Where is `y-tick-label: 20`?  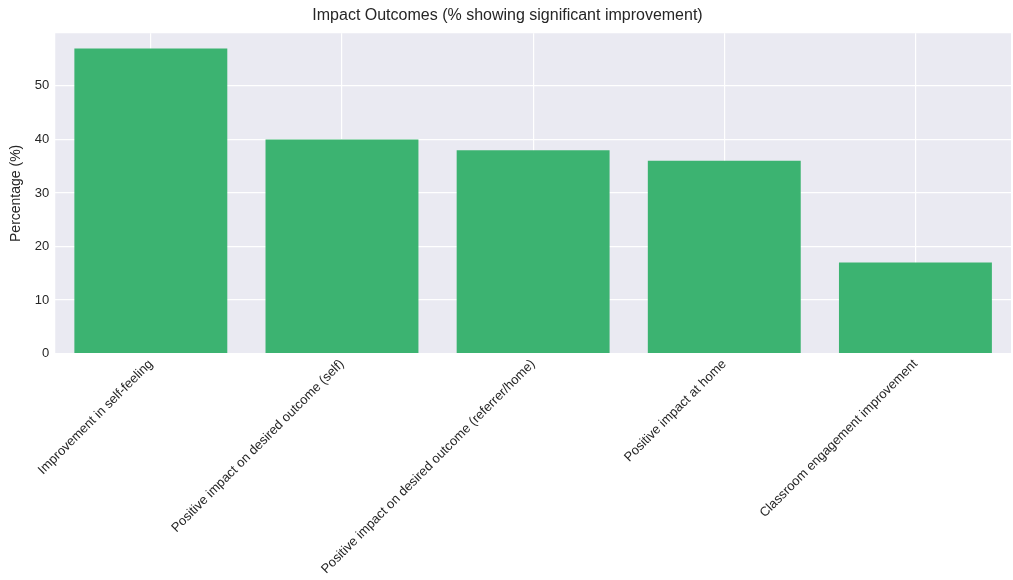
y-tick-label: 20 is located at coordinates (42, 246).